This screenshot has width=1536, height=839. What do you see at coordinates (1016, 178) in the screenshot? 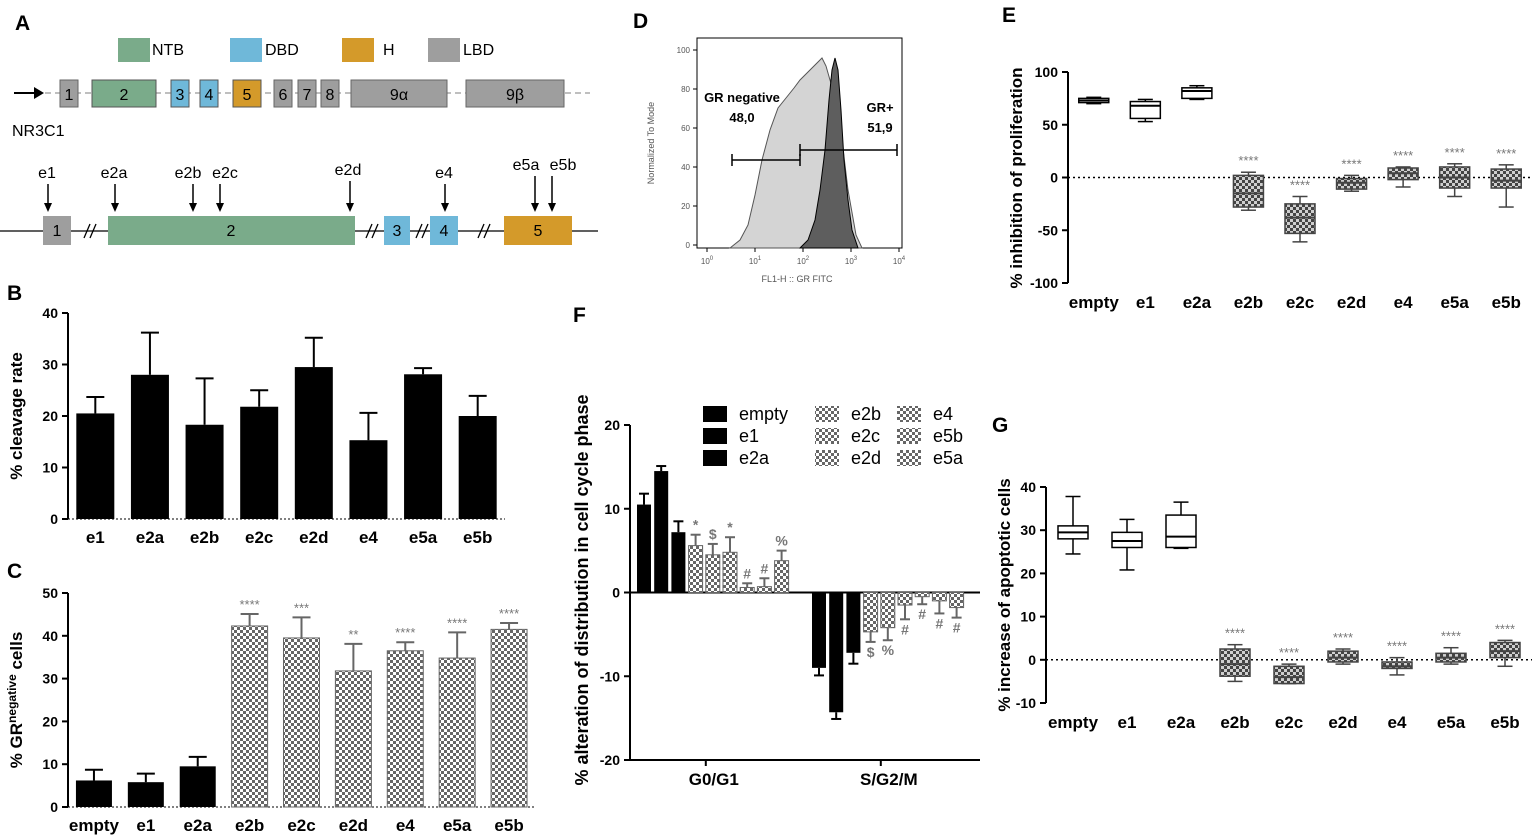
I see `y-axis-title: % inhibition of proliferation` at bounding box center [1016, 178].